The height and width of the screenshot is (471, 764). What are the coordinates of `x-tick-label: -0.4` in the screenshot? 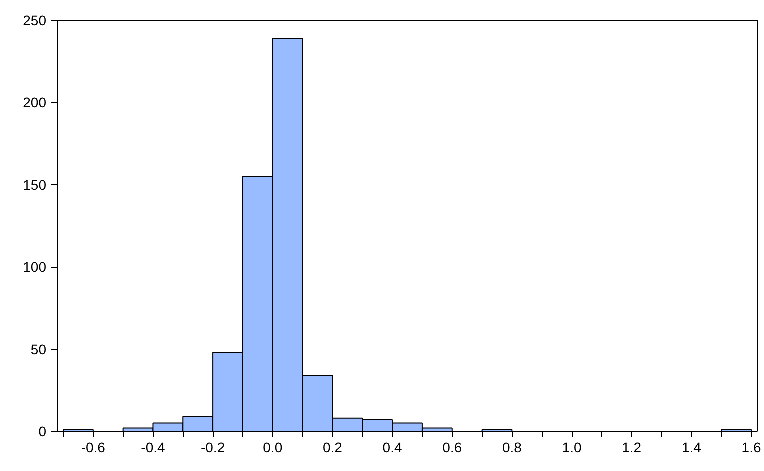 It's located at (153, 448).